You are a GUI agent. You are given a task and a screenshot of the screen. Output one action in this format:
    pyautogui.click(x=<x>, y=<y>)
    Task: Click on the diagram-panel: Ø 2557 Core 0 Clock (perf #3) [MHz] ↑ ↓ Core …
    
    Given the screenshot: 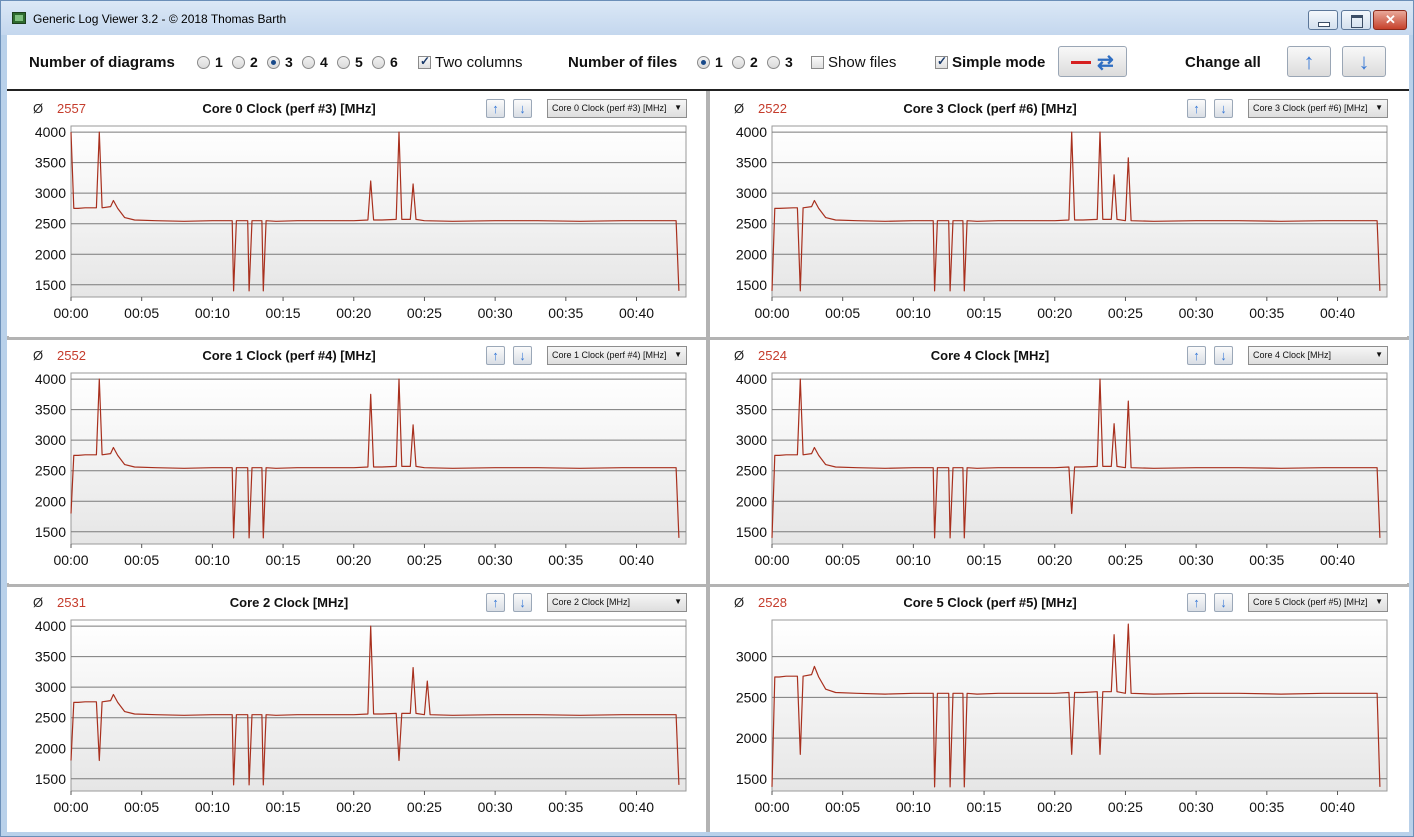 What is the action you would take?
    pyautogui.click(x=357, y=215)
    